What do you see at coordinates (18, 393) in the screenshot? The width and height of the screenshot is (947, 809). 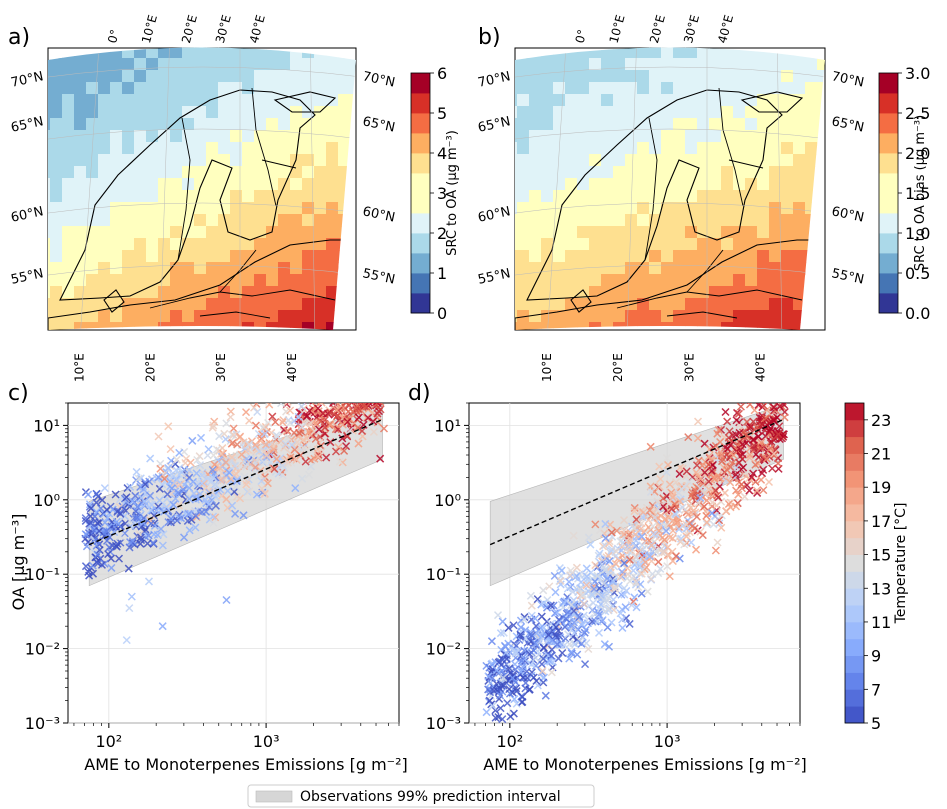 I see `panel-label-c: c)` at bounding box center [18, 393].